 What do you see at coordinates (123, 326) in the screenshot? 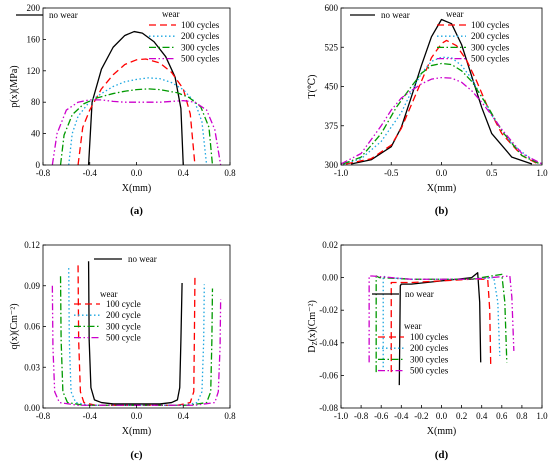
I see `legend-label: 300 cycle` at bounding box center [123, 326].